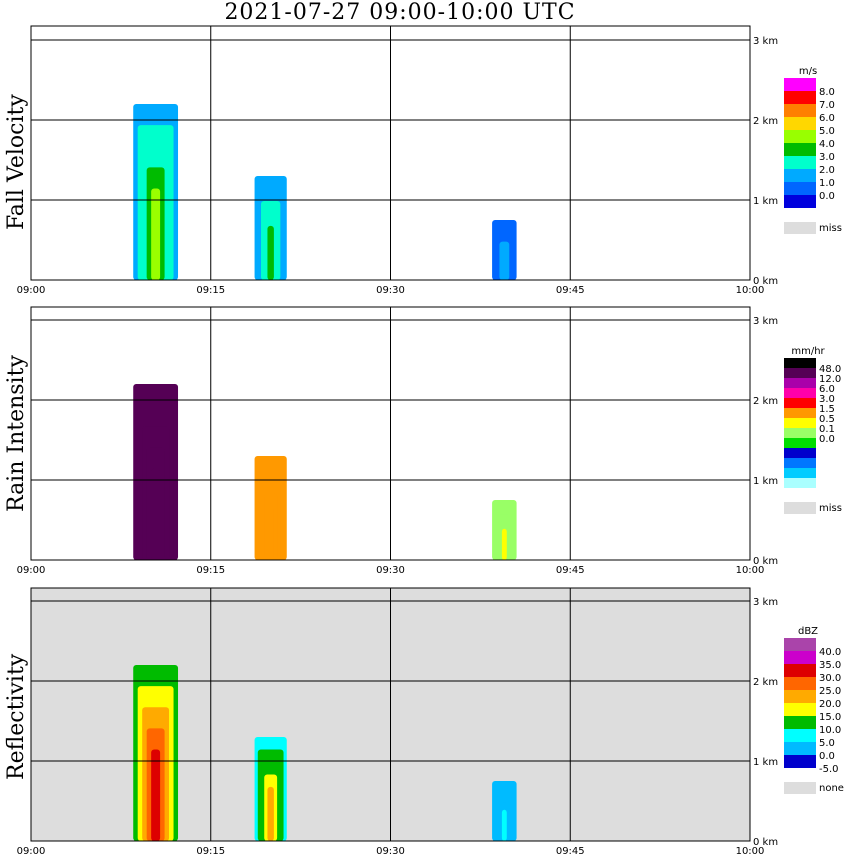 This screenshot has height=868, width=850. What do you see at coordinates (808, 71) in the screenshot?
I see `panel-1-legend-unit: m/s` at bounding box center [808, 71].